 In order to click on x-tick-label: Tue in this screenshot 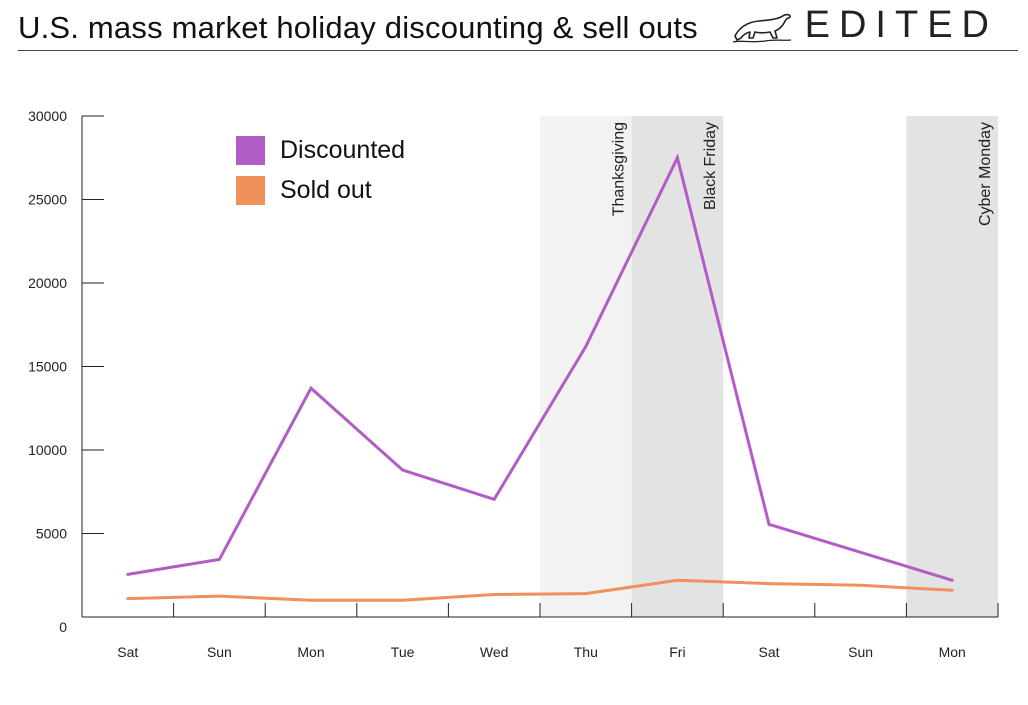, I will do `click(403, 652)`.